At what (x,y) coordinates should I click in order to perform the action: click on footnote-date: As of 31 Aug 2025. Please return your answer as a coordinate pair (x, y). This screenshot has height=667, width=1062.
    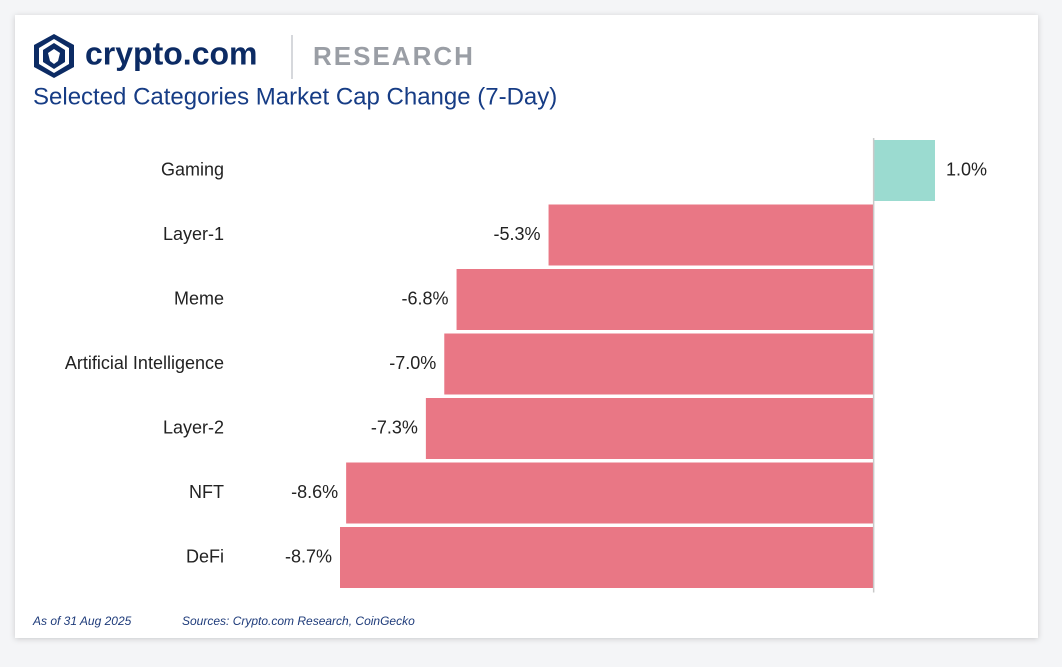
    Looking at the image, I should click on (82, 621).